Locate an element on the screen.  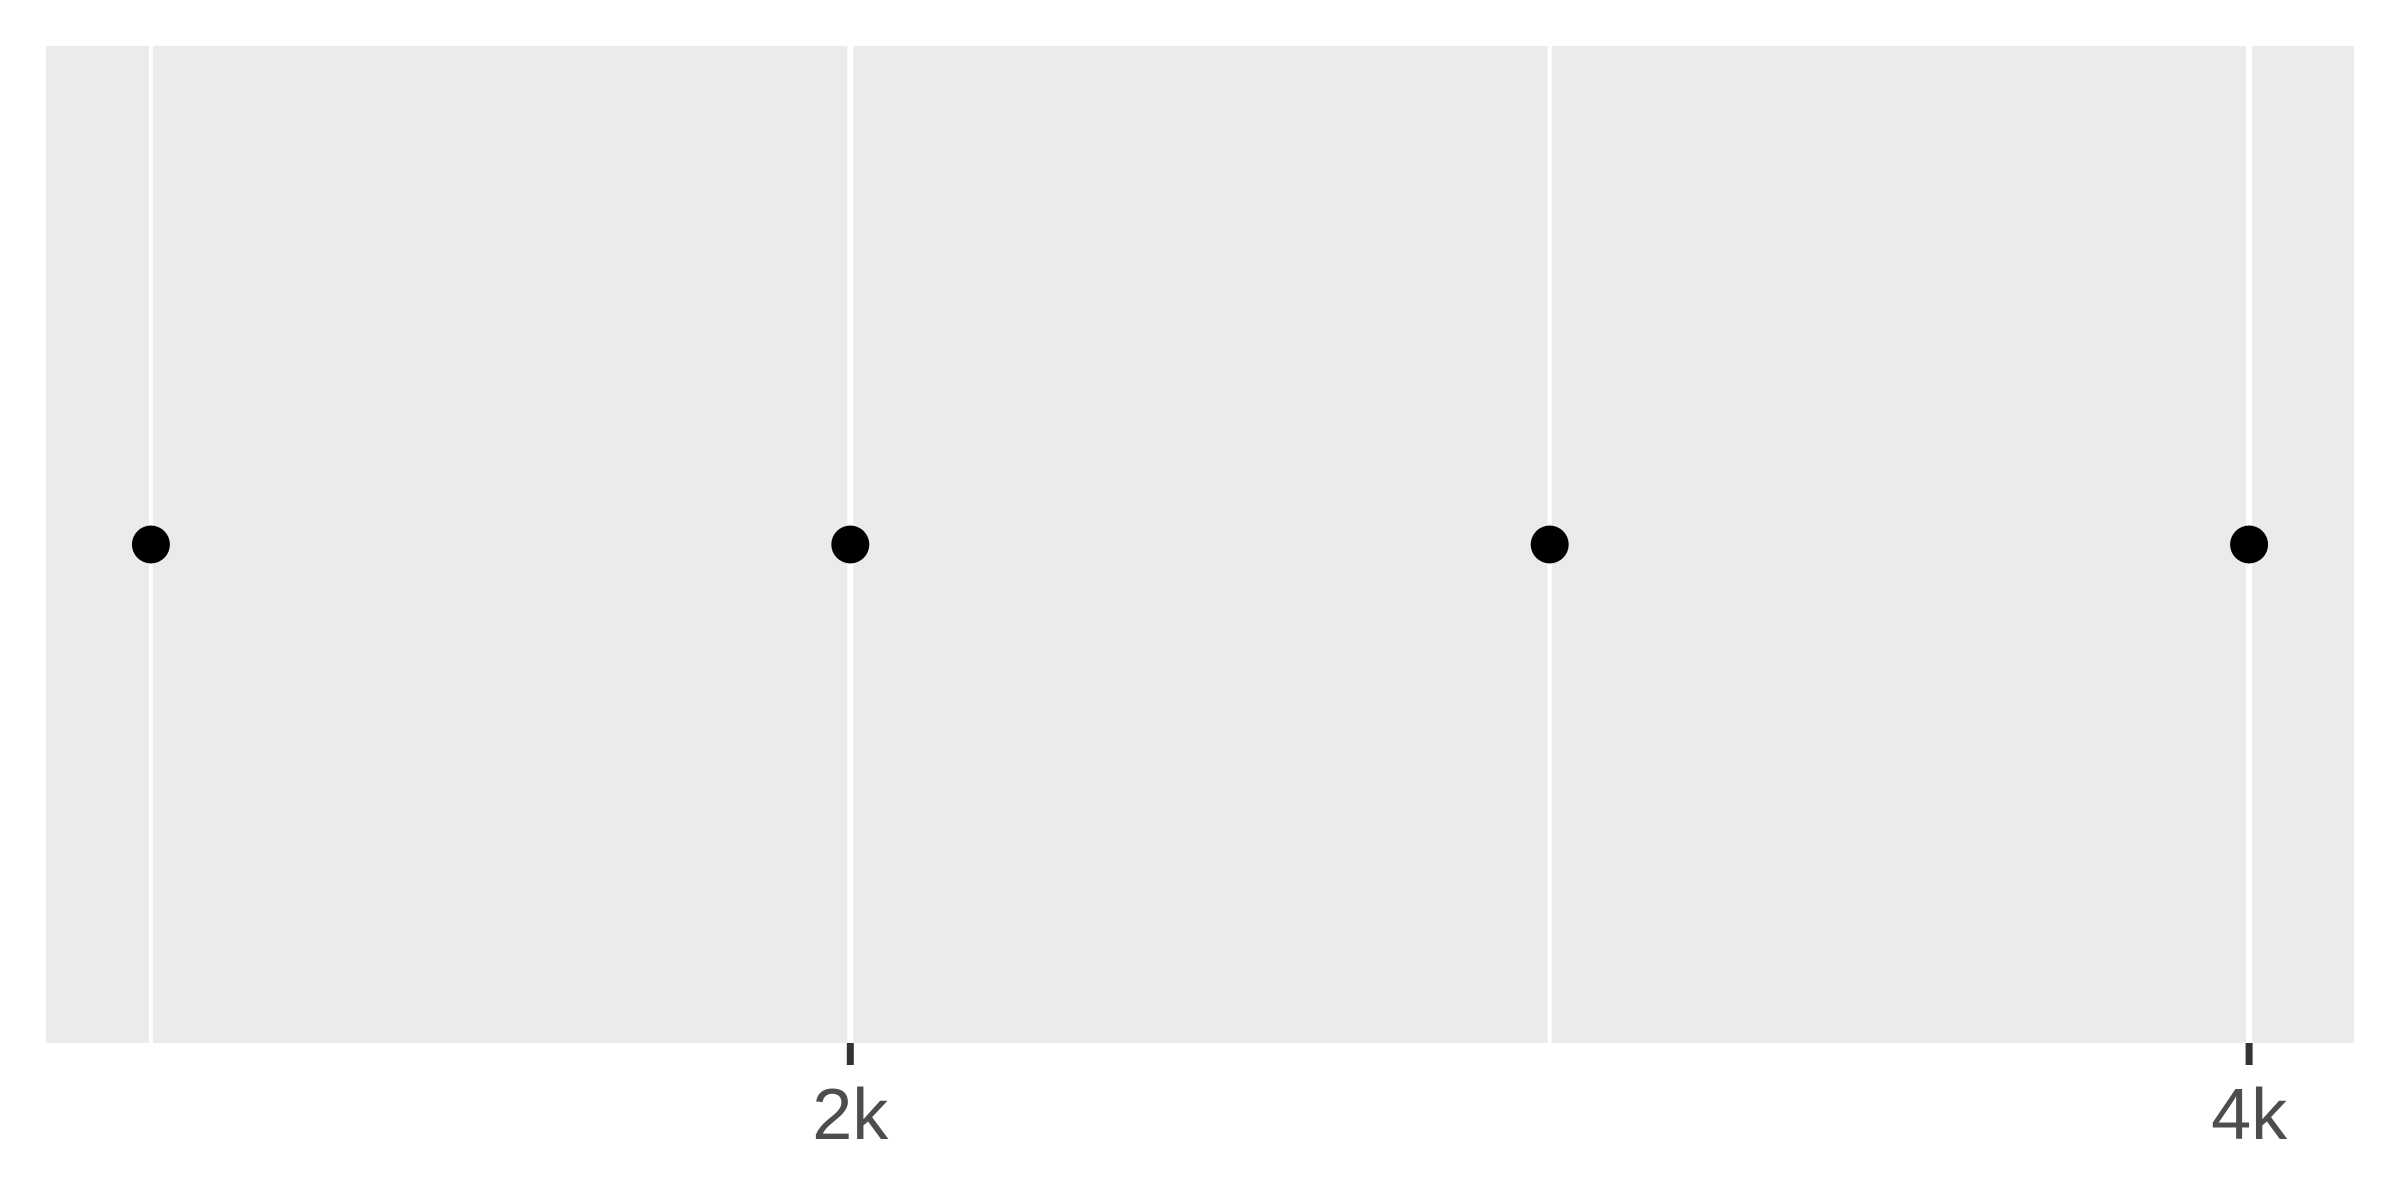
data-points is located at coordinates (1200, 544).